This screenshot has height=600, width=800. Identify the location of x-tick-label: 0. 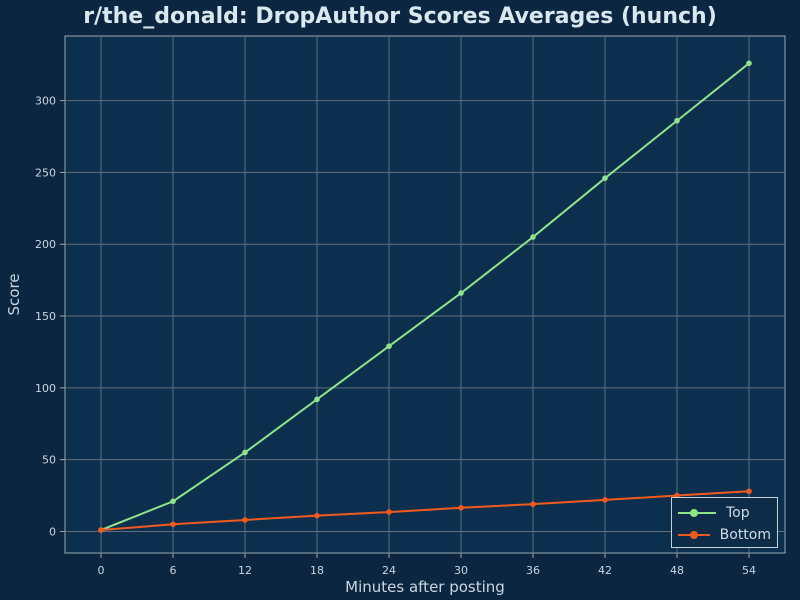
(101, 570).